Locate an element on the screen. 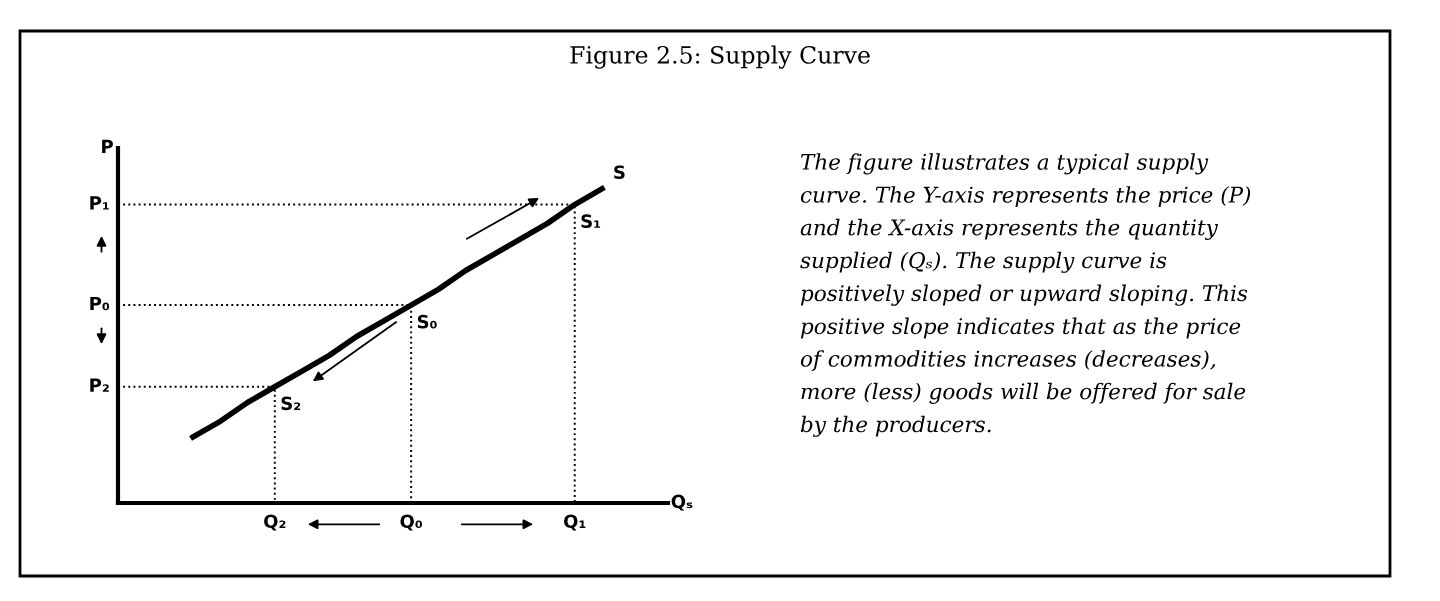 The height and width of the screenshot is (601, 1440). series-label: S is located at coordinates (619, 172).